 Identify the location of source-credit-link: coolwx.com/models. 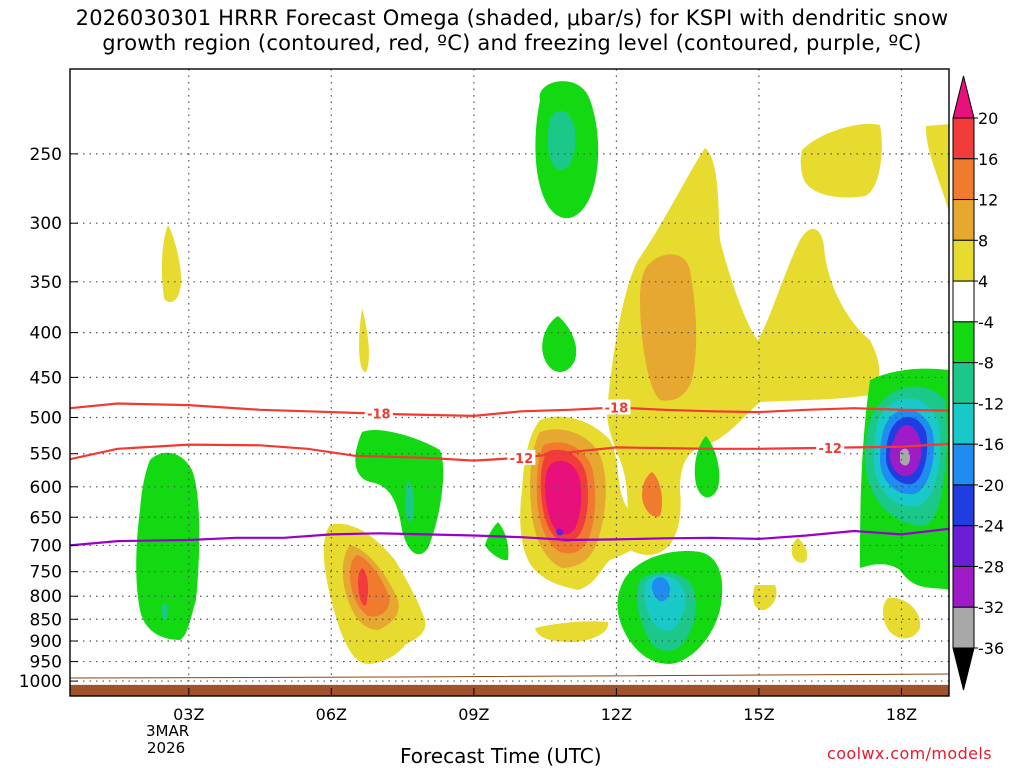
(909, 753).